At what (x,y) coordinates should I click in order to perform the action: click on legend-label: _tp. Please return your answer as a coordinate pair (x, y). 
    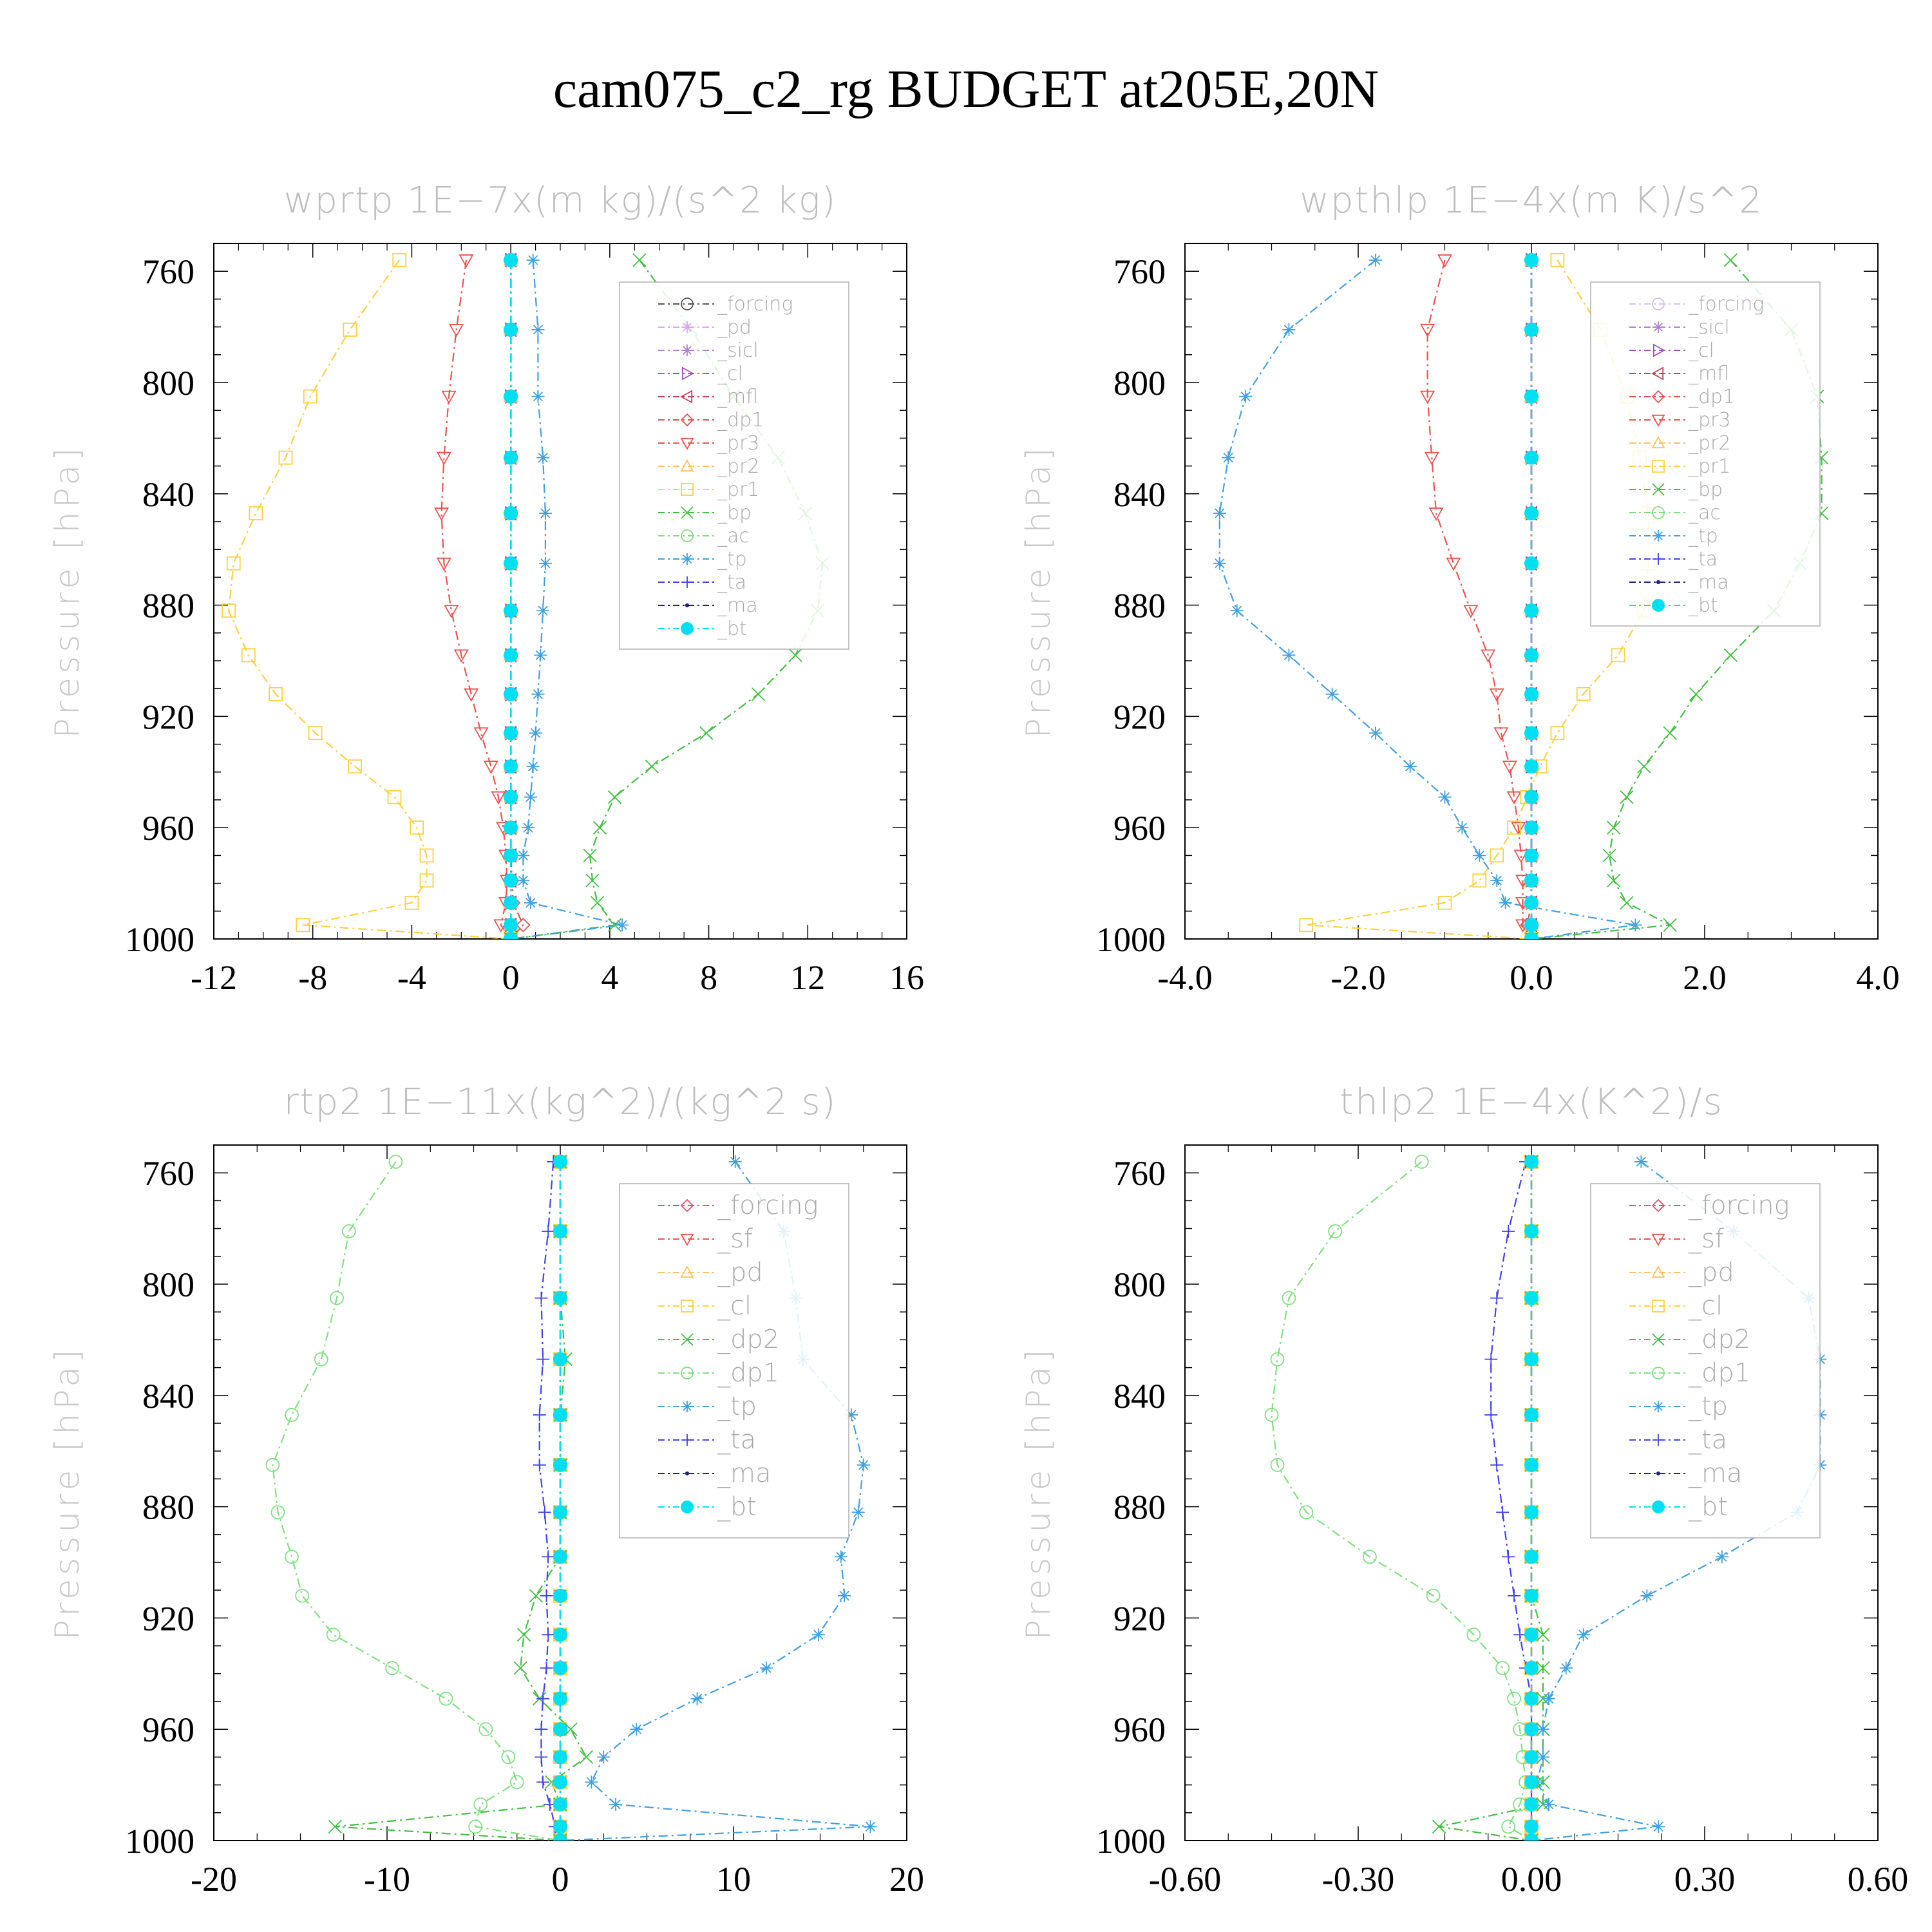
    Looking at the image, I should click on (1703, 536).